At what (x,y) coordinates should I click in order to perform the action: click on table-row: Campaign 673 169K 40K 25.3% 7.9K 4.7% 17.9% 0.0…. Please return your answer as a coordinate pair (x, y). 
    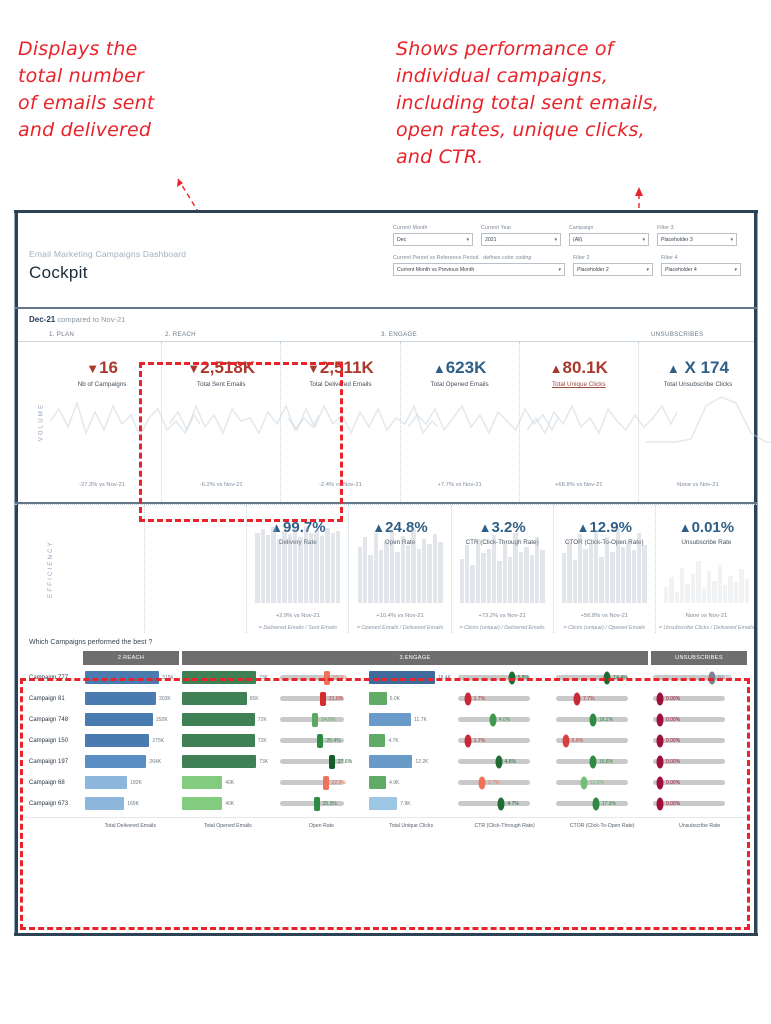
    Looking at the image, I should click on (386, 803).